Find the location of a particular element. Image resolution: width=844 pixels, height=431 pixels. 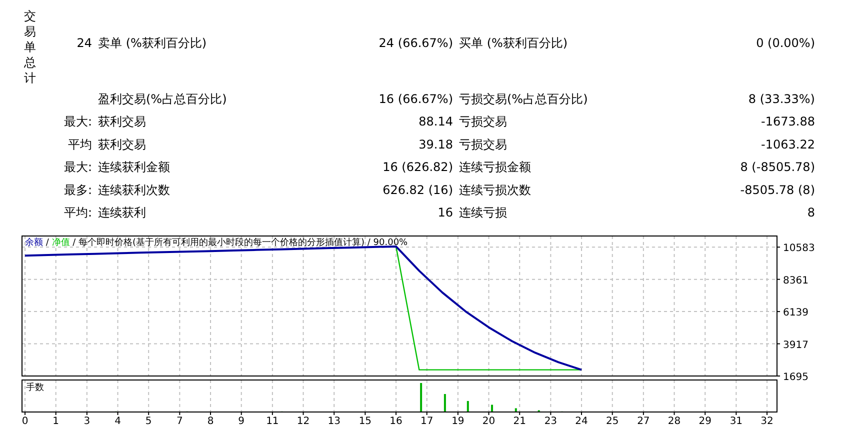

x-tick-label: 4 is located at coordinates (117, 421).